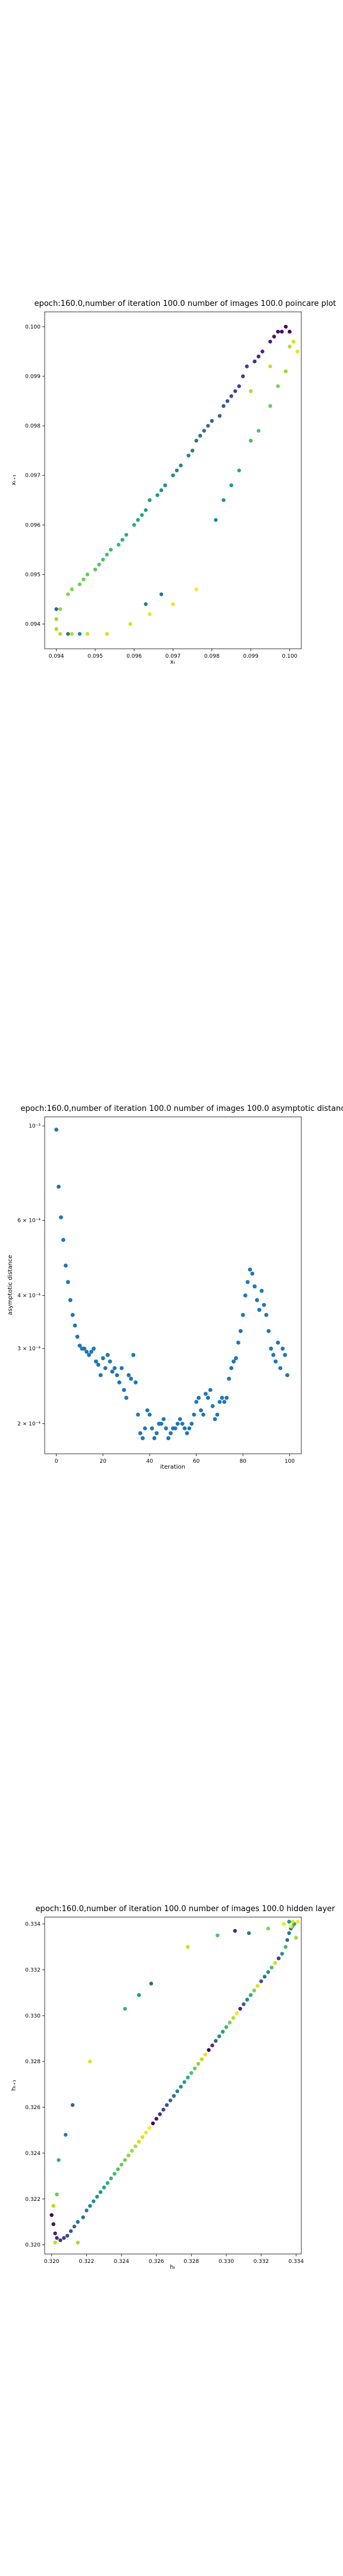  Describe the element at coordinates (250, 657) in the screenshot. I see `poincare-plot-x-tick-label-5: 0.099` at that location.